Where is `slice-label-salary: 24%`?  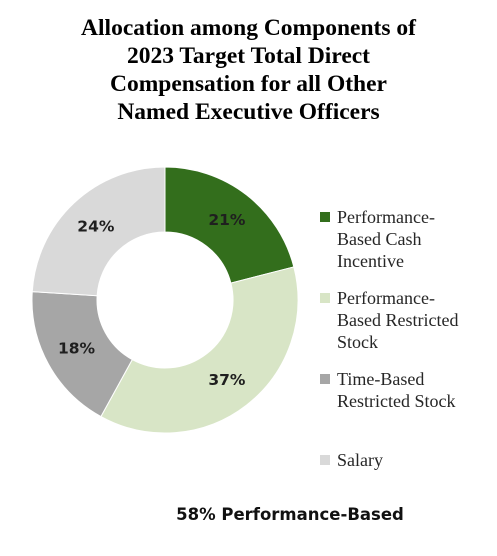
slice-label-salary: 24% is located at coordinates (96, 226).